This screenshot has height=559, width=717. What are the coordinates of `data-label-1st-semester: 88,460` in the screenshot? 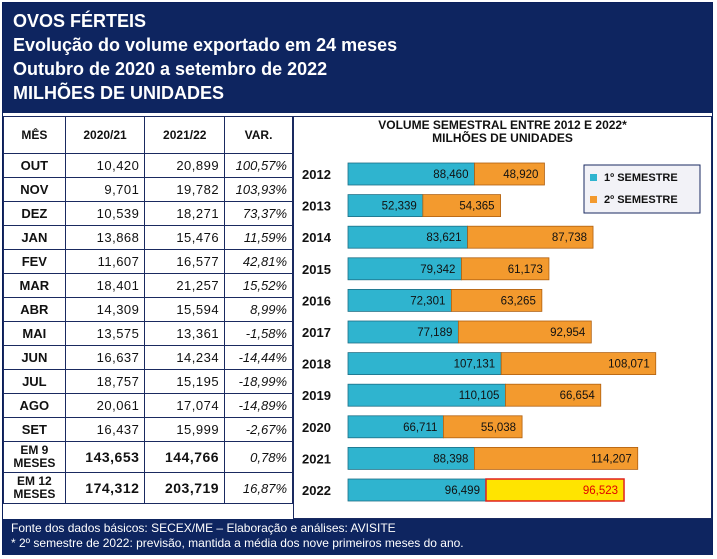 It's located at (450, 175).